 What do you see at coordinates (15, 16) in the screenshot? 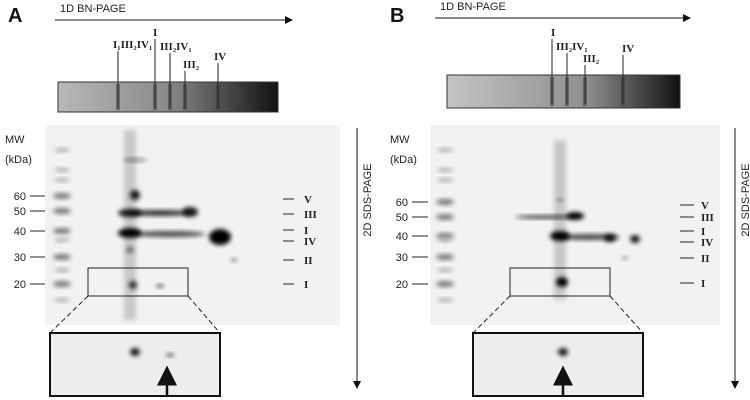
I see `panel-letter: A` at bounding box center [15, 16].